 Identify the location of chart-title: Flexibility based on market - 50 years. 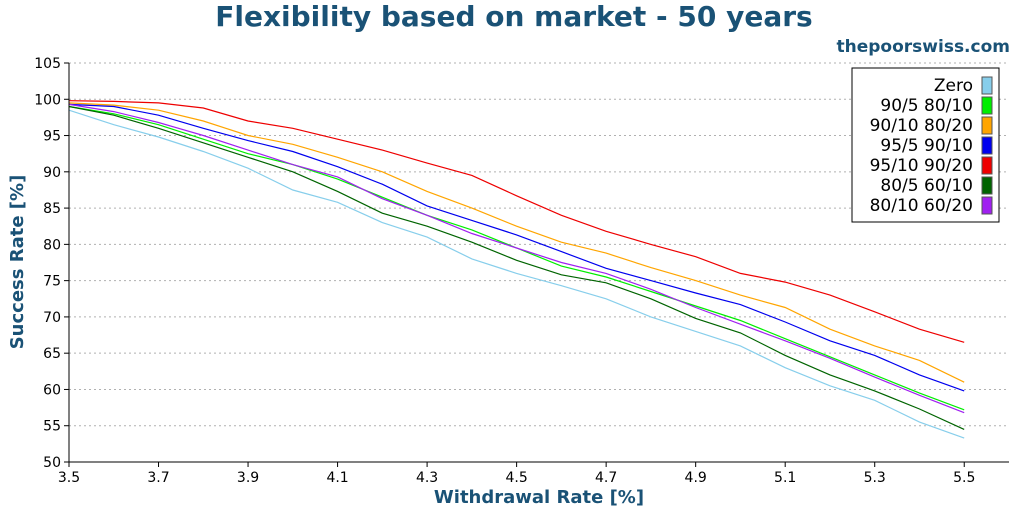
(513, 16).